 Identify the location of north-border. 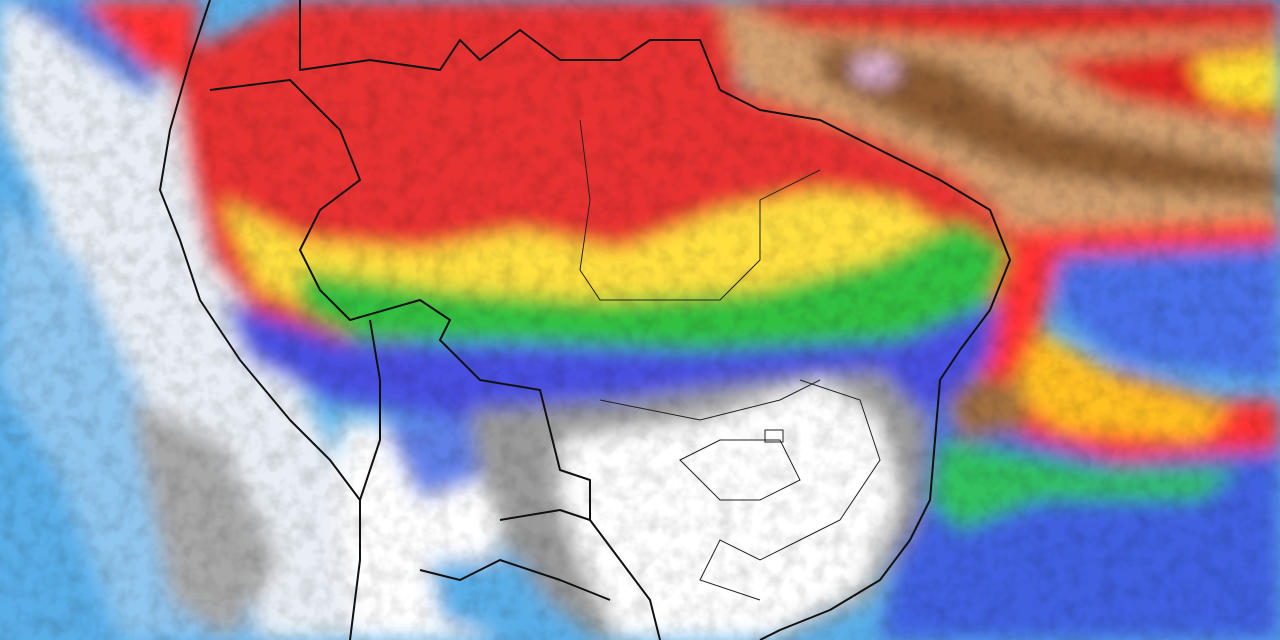
(510, 45).